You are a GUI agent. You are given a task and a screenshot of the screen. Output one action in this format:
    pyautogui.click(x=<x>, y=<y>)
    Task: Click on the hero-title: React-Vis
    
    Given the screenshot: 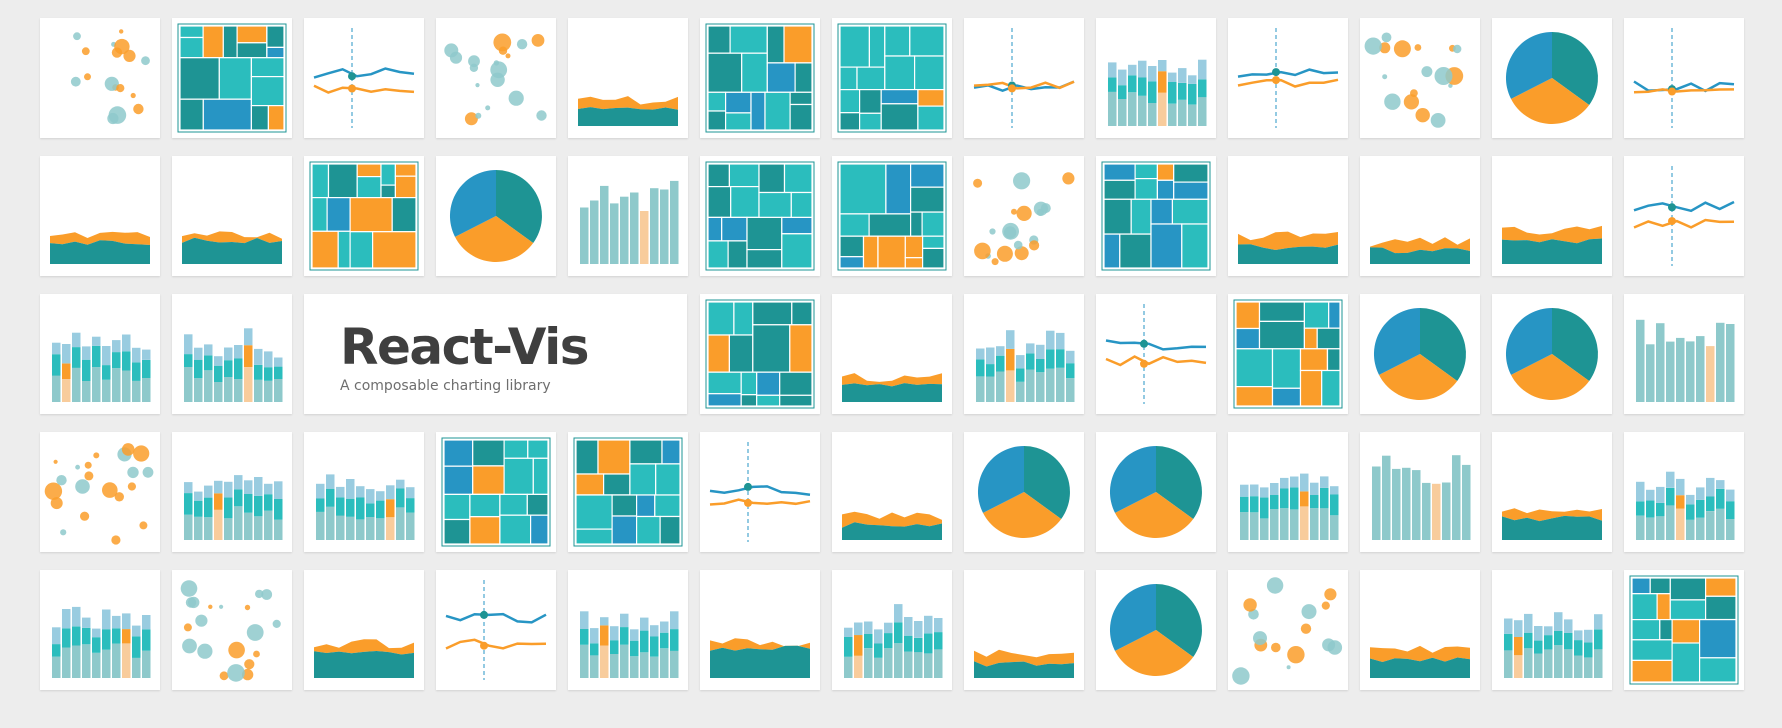 What is the action you would take?
    pyautogui.click(x=465, y=347)
    